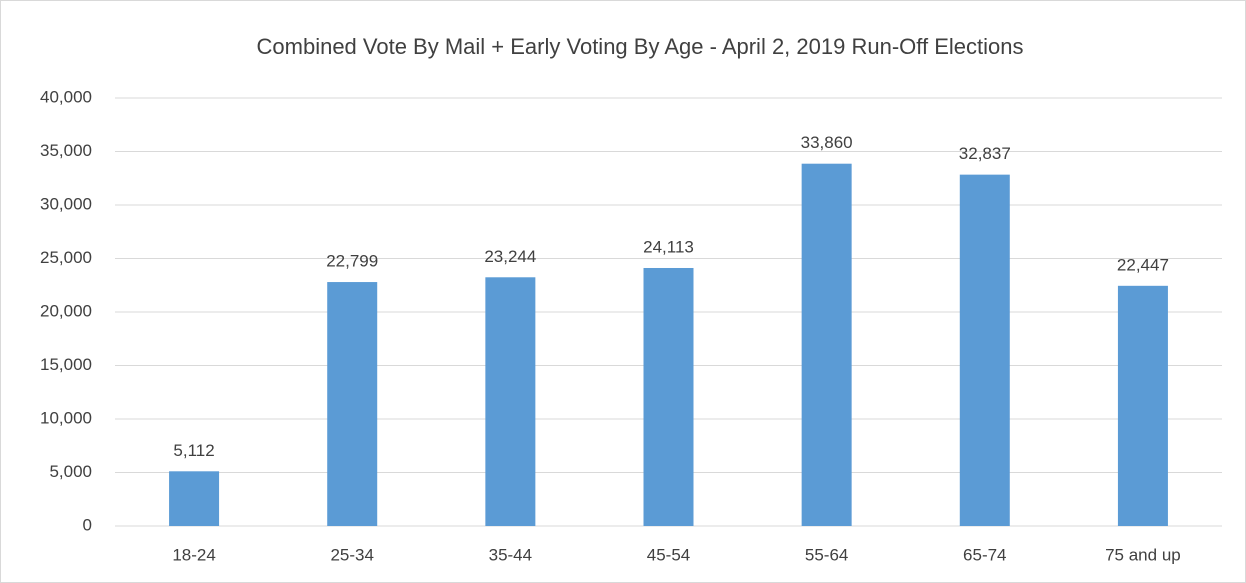 The image size is (1246, 583). Describe the element at coordinates (66, 364) in the screenshot. I see `y-tick-label: 15,000` at that location.